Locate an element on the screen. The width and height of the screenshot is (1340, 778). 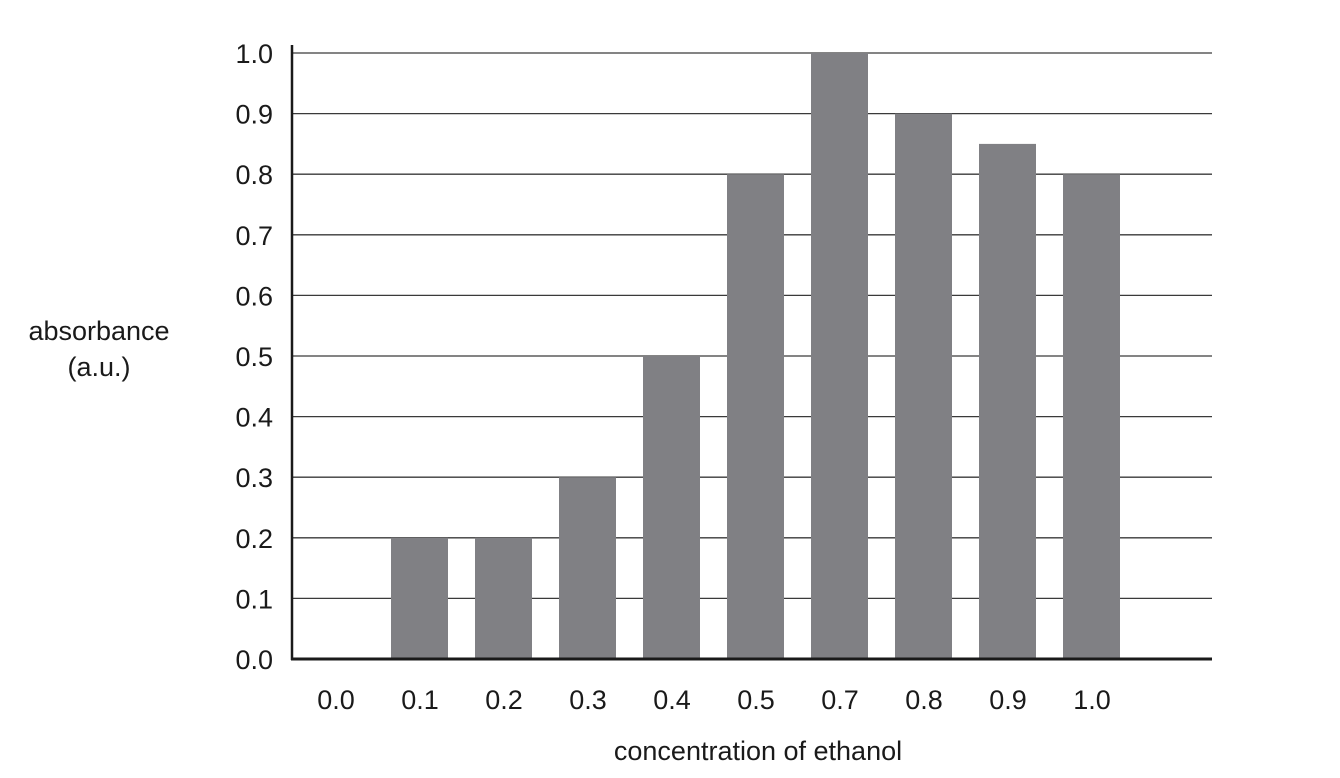
y-tick-label: 0.5 is located at coordinates (254, 357).